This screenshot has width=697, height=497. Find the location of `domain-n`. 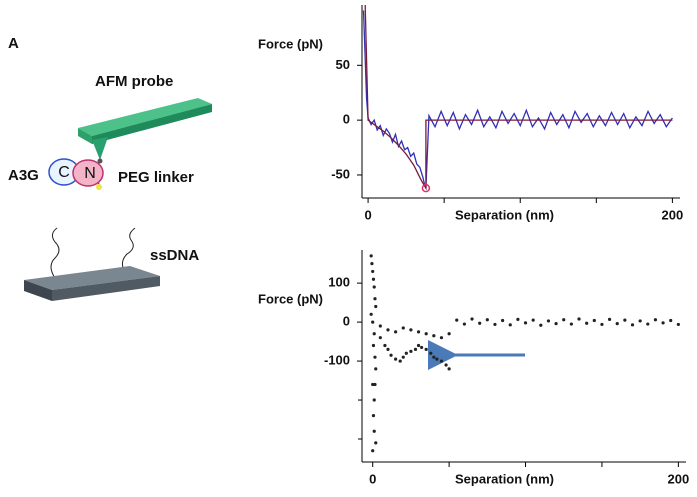

domain-n is located at coordinates (88, 173).